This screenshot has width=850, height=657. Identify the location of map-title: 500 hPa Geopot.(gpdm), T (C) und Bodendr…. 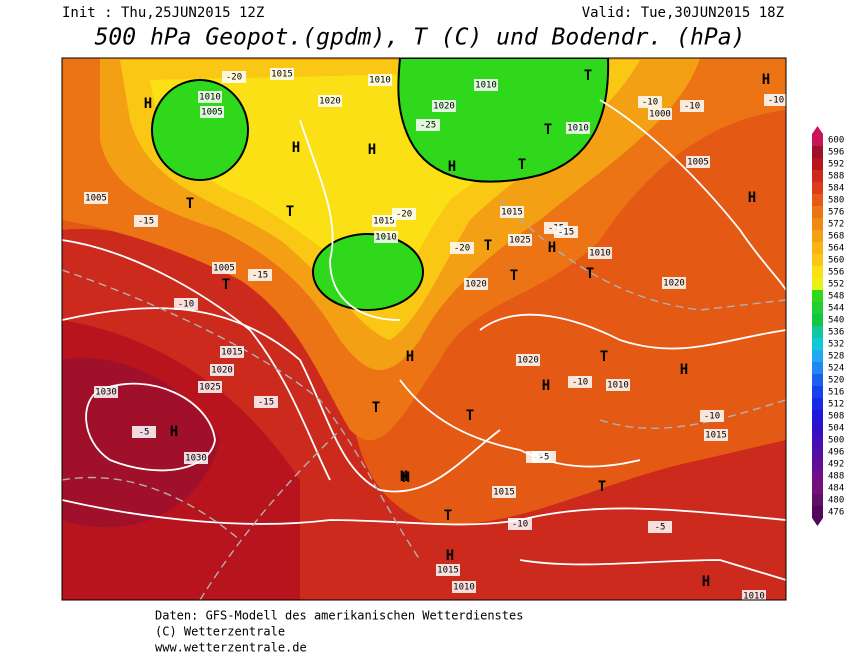
(420, 38).